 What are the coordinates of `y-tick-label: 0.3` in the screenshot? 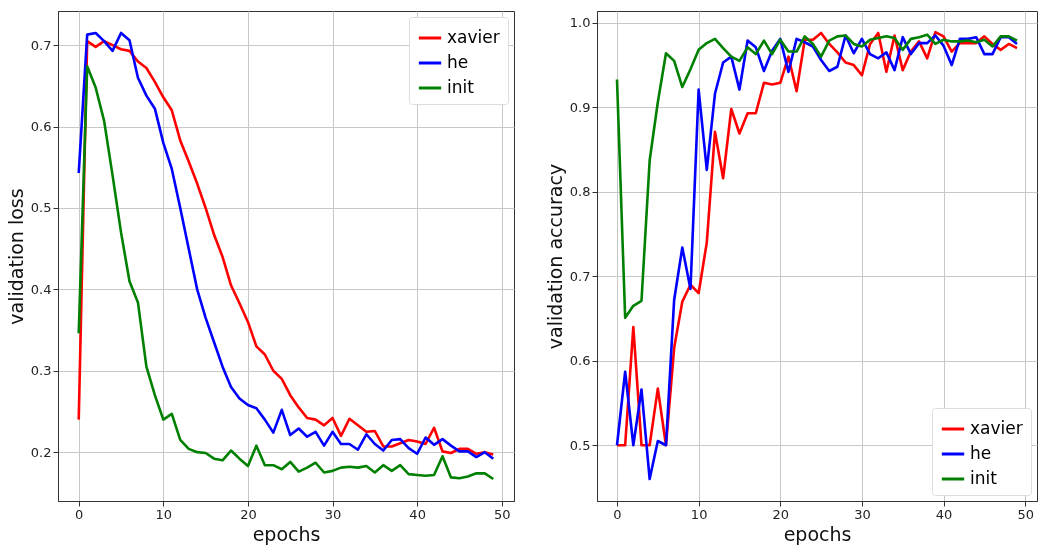 It's located at (41, 371).